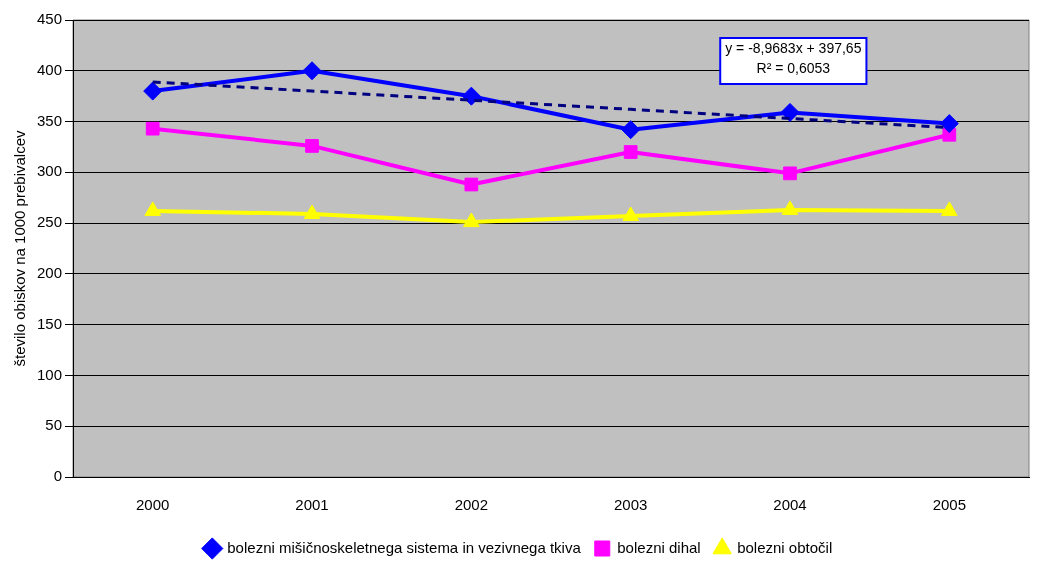 This screenshot has height=574, width=1047. What do you see at coordinates (790, 505) in the screenshot?
I see `x-tick-label: 2004` at bounding box center [790, 505].